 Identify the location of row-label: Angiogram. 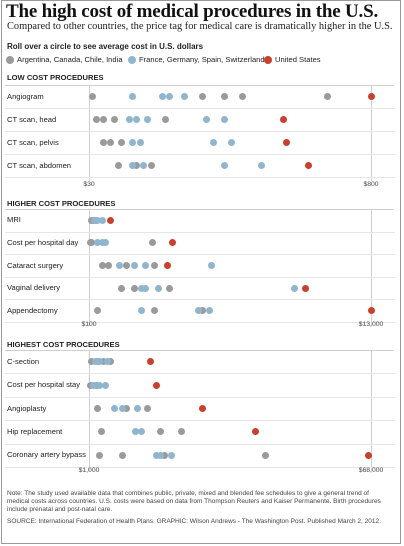
(25, 96).